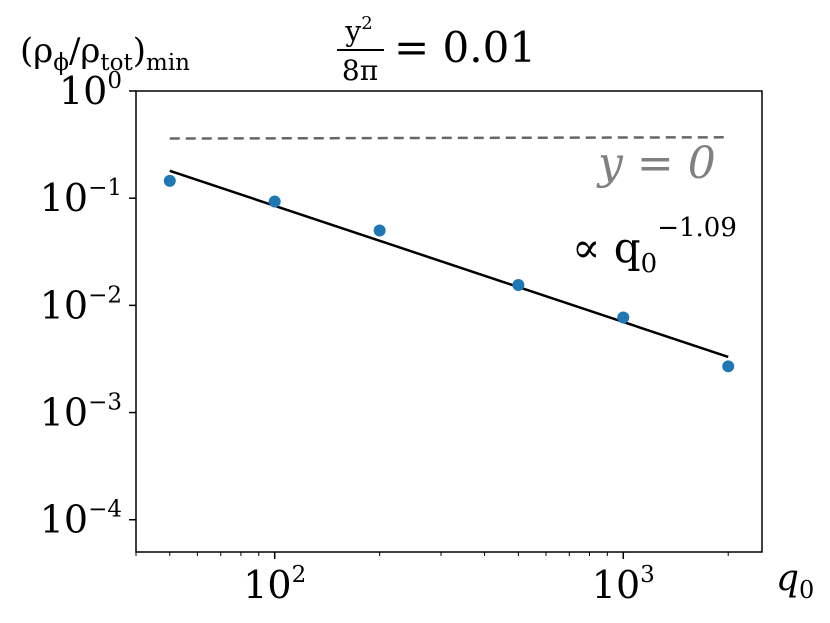 Image resolution: width=830 pixels, height=623 pixels. Describe the element at coordinates (449, 138) in the screenshot. I see `reference-line` at that location.